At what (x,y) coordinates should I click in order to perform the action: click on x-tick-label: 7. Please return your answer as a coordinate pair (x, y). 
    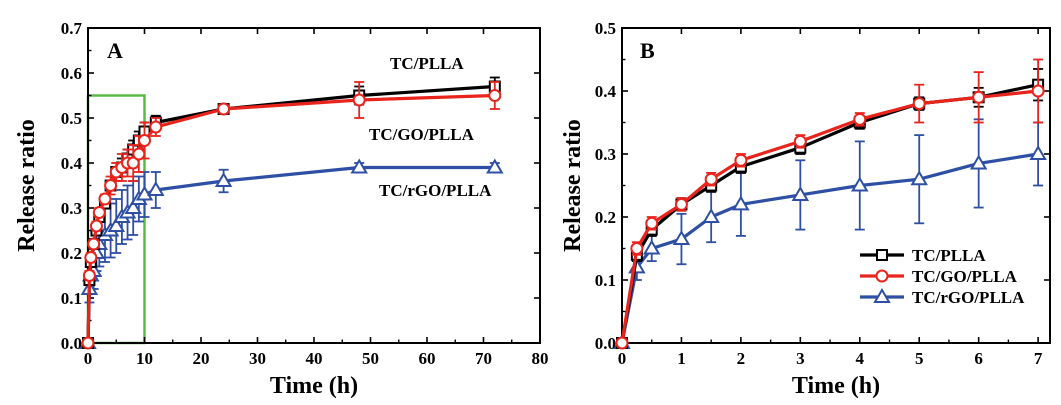
    Looking at the image, I should click on (1038, 358).